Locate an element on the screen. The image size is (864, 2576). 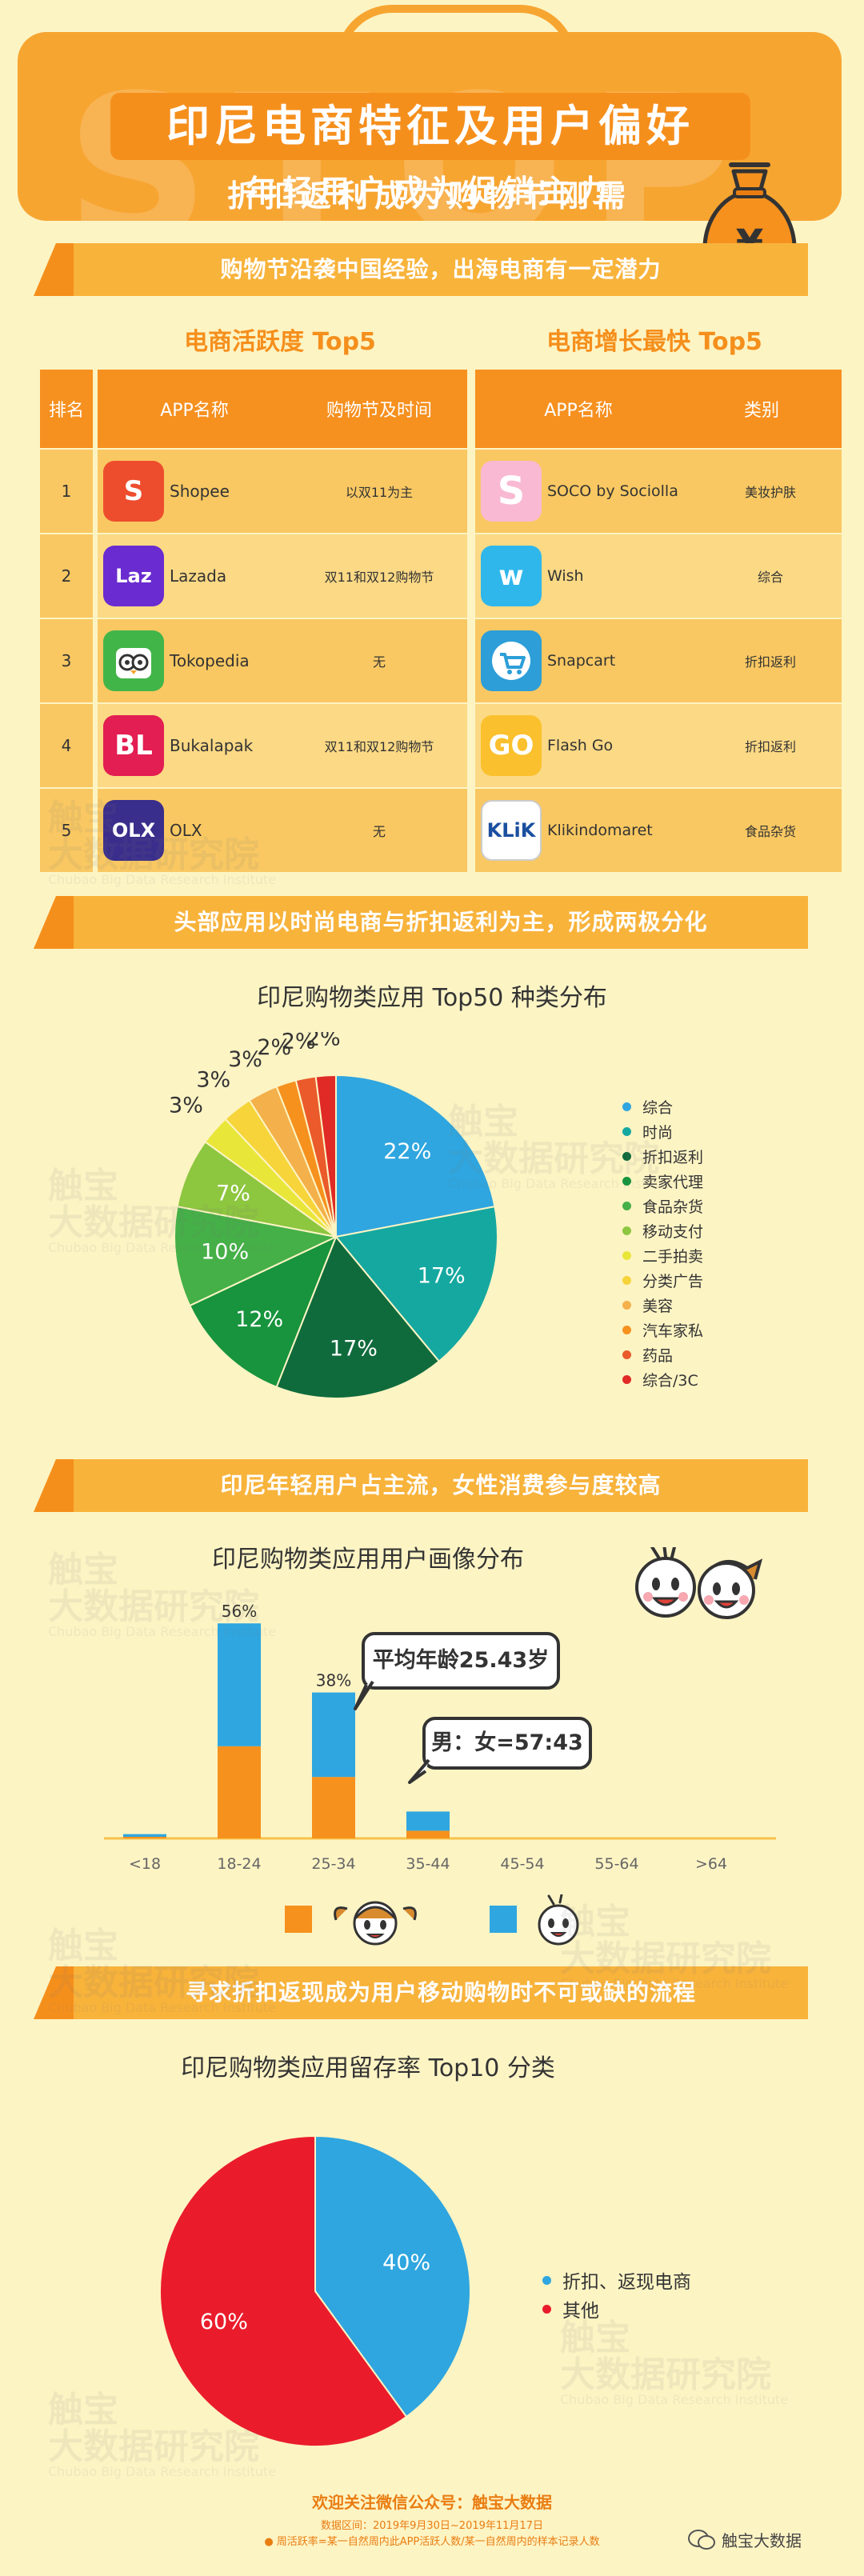
klik-icon: KLiK is located at coordinates (511, 830).